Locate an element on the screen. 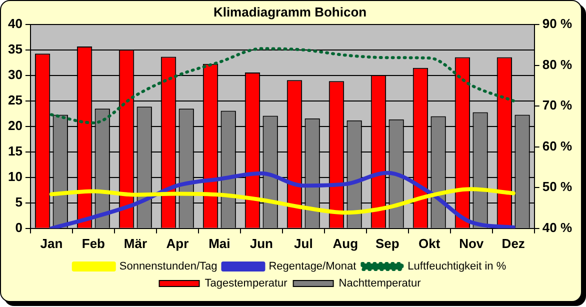 The image size is (586, 307). x-tick-label: Mai is located at coordinates (219, 243).